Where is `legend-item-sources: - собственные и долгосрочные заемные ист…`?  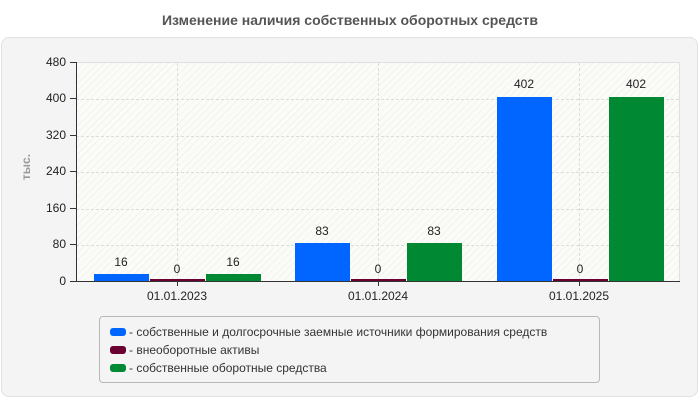
legend-item-sources: - собственные и долгосрочные заемные ист… is located at coordinates (328, 332).